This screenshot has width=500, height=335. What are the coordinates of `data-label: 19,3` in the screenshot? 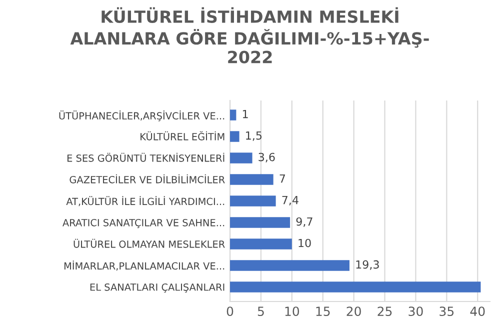 It's located at (367, 265).